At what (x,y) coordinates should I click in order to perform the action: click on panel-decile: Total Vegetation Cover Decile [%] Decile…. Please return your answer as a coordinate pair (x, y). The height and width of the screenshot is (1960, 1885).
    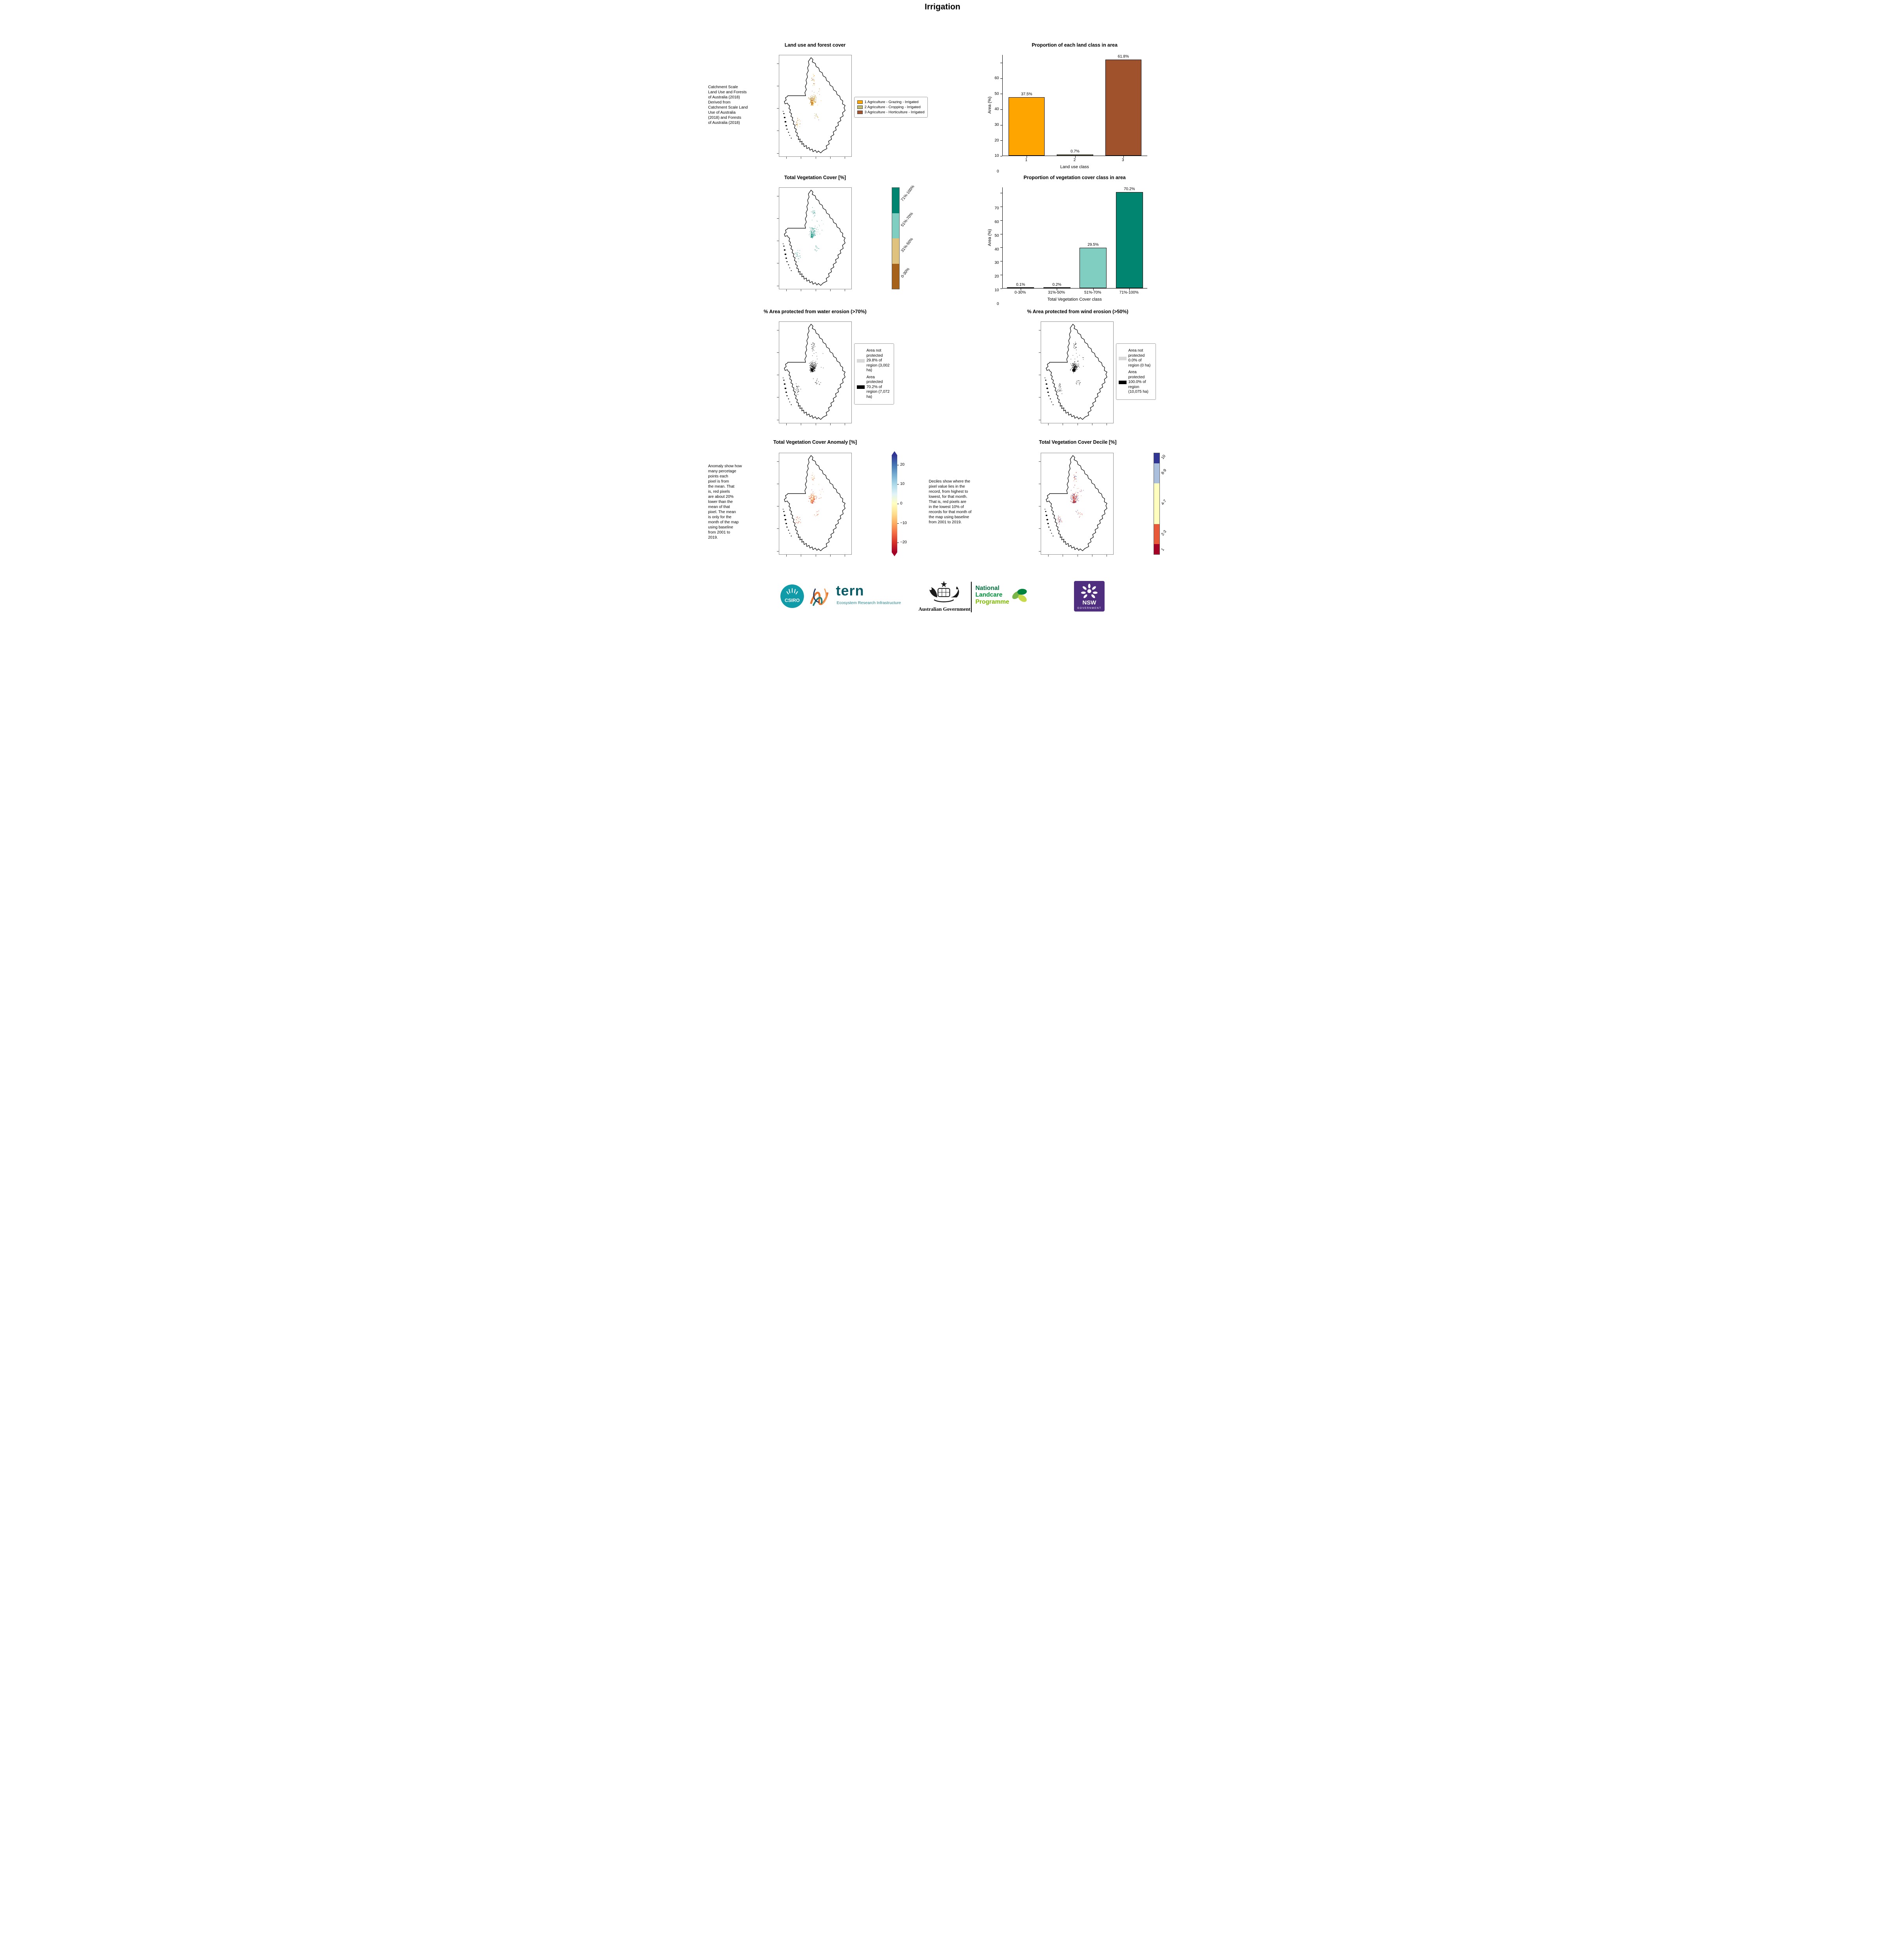
    Looking at the image, I should click on (1052, 504).